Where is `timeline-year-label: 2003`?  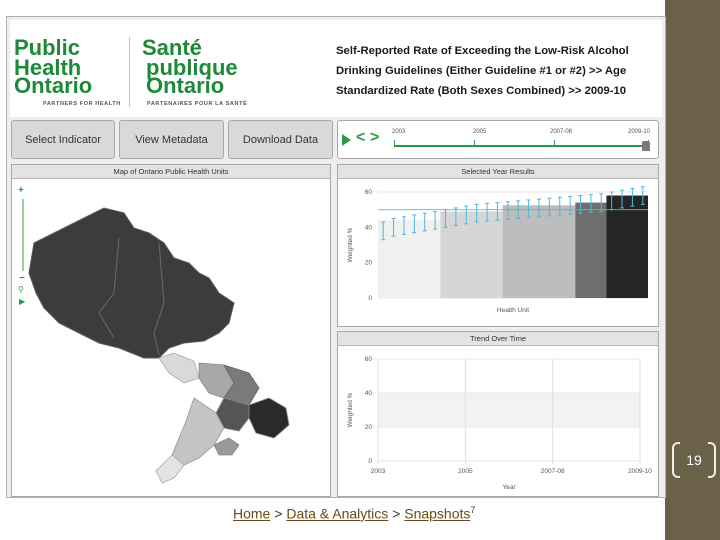
timeline-year-label: 2003 is located at coordinates (399, 132).